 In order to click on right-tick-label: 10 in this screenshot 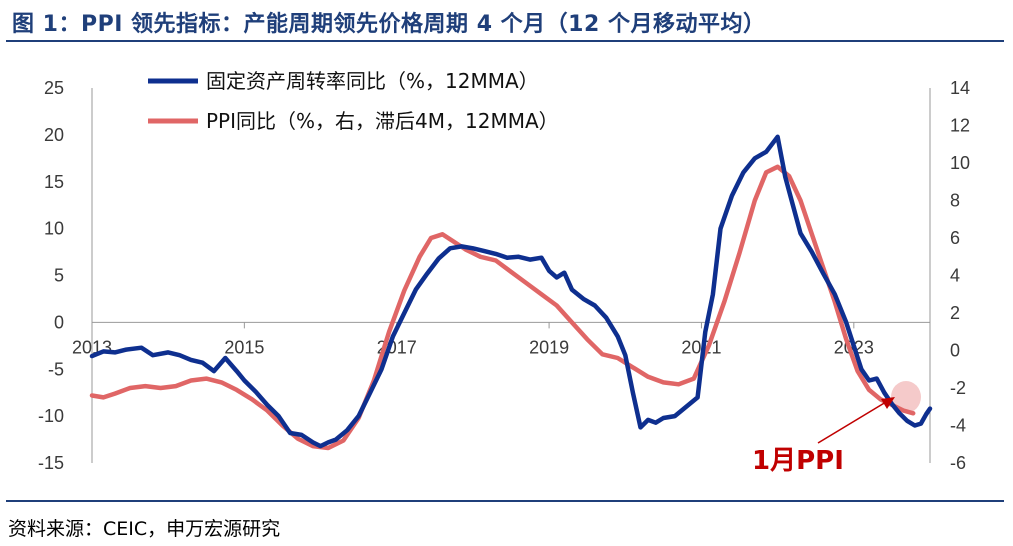, I will do `click(960, 163)`.